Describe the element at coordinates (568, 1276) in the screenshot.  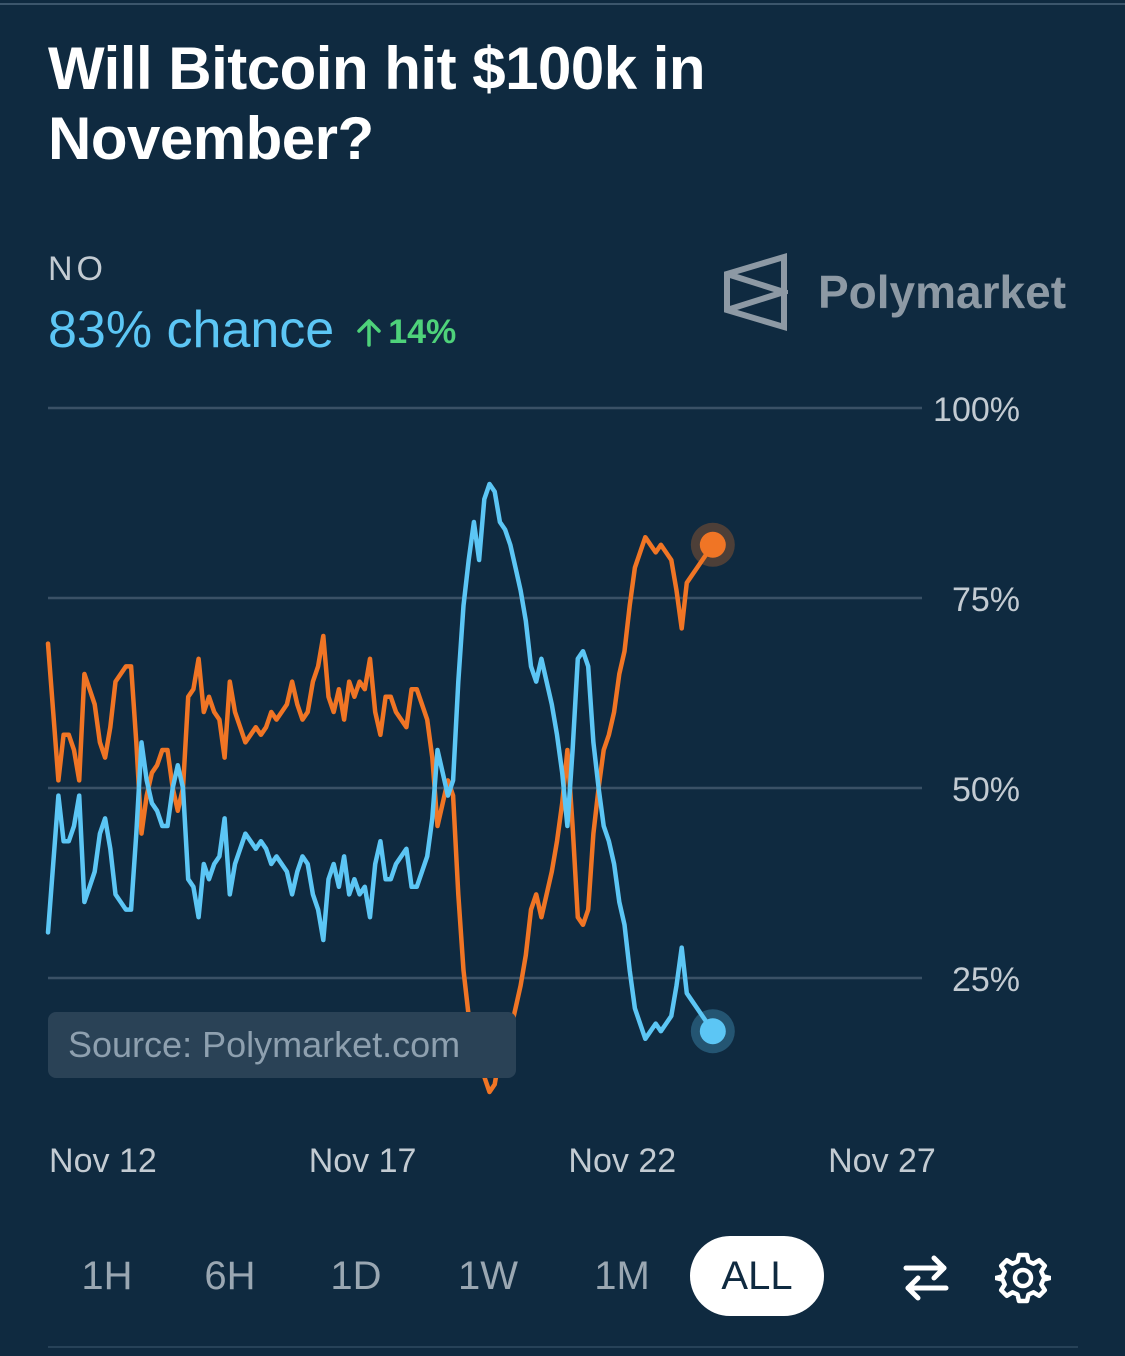
I see `time-range-selector: 1H 6H 1D 1W 1M ALL` at that location.